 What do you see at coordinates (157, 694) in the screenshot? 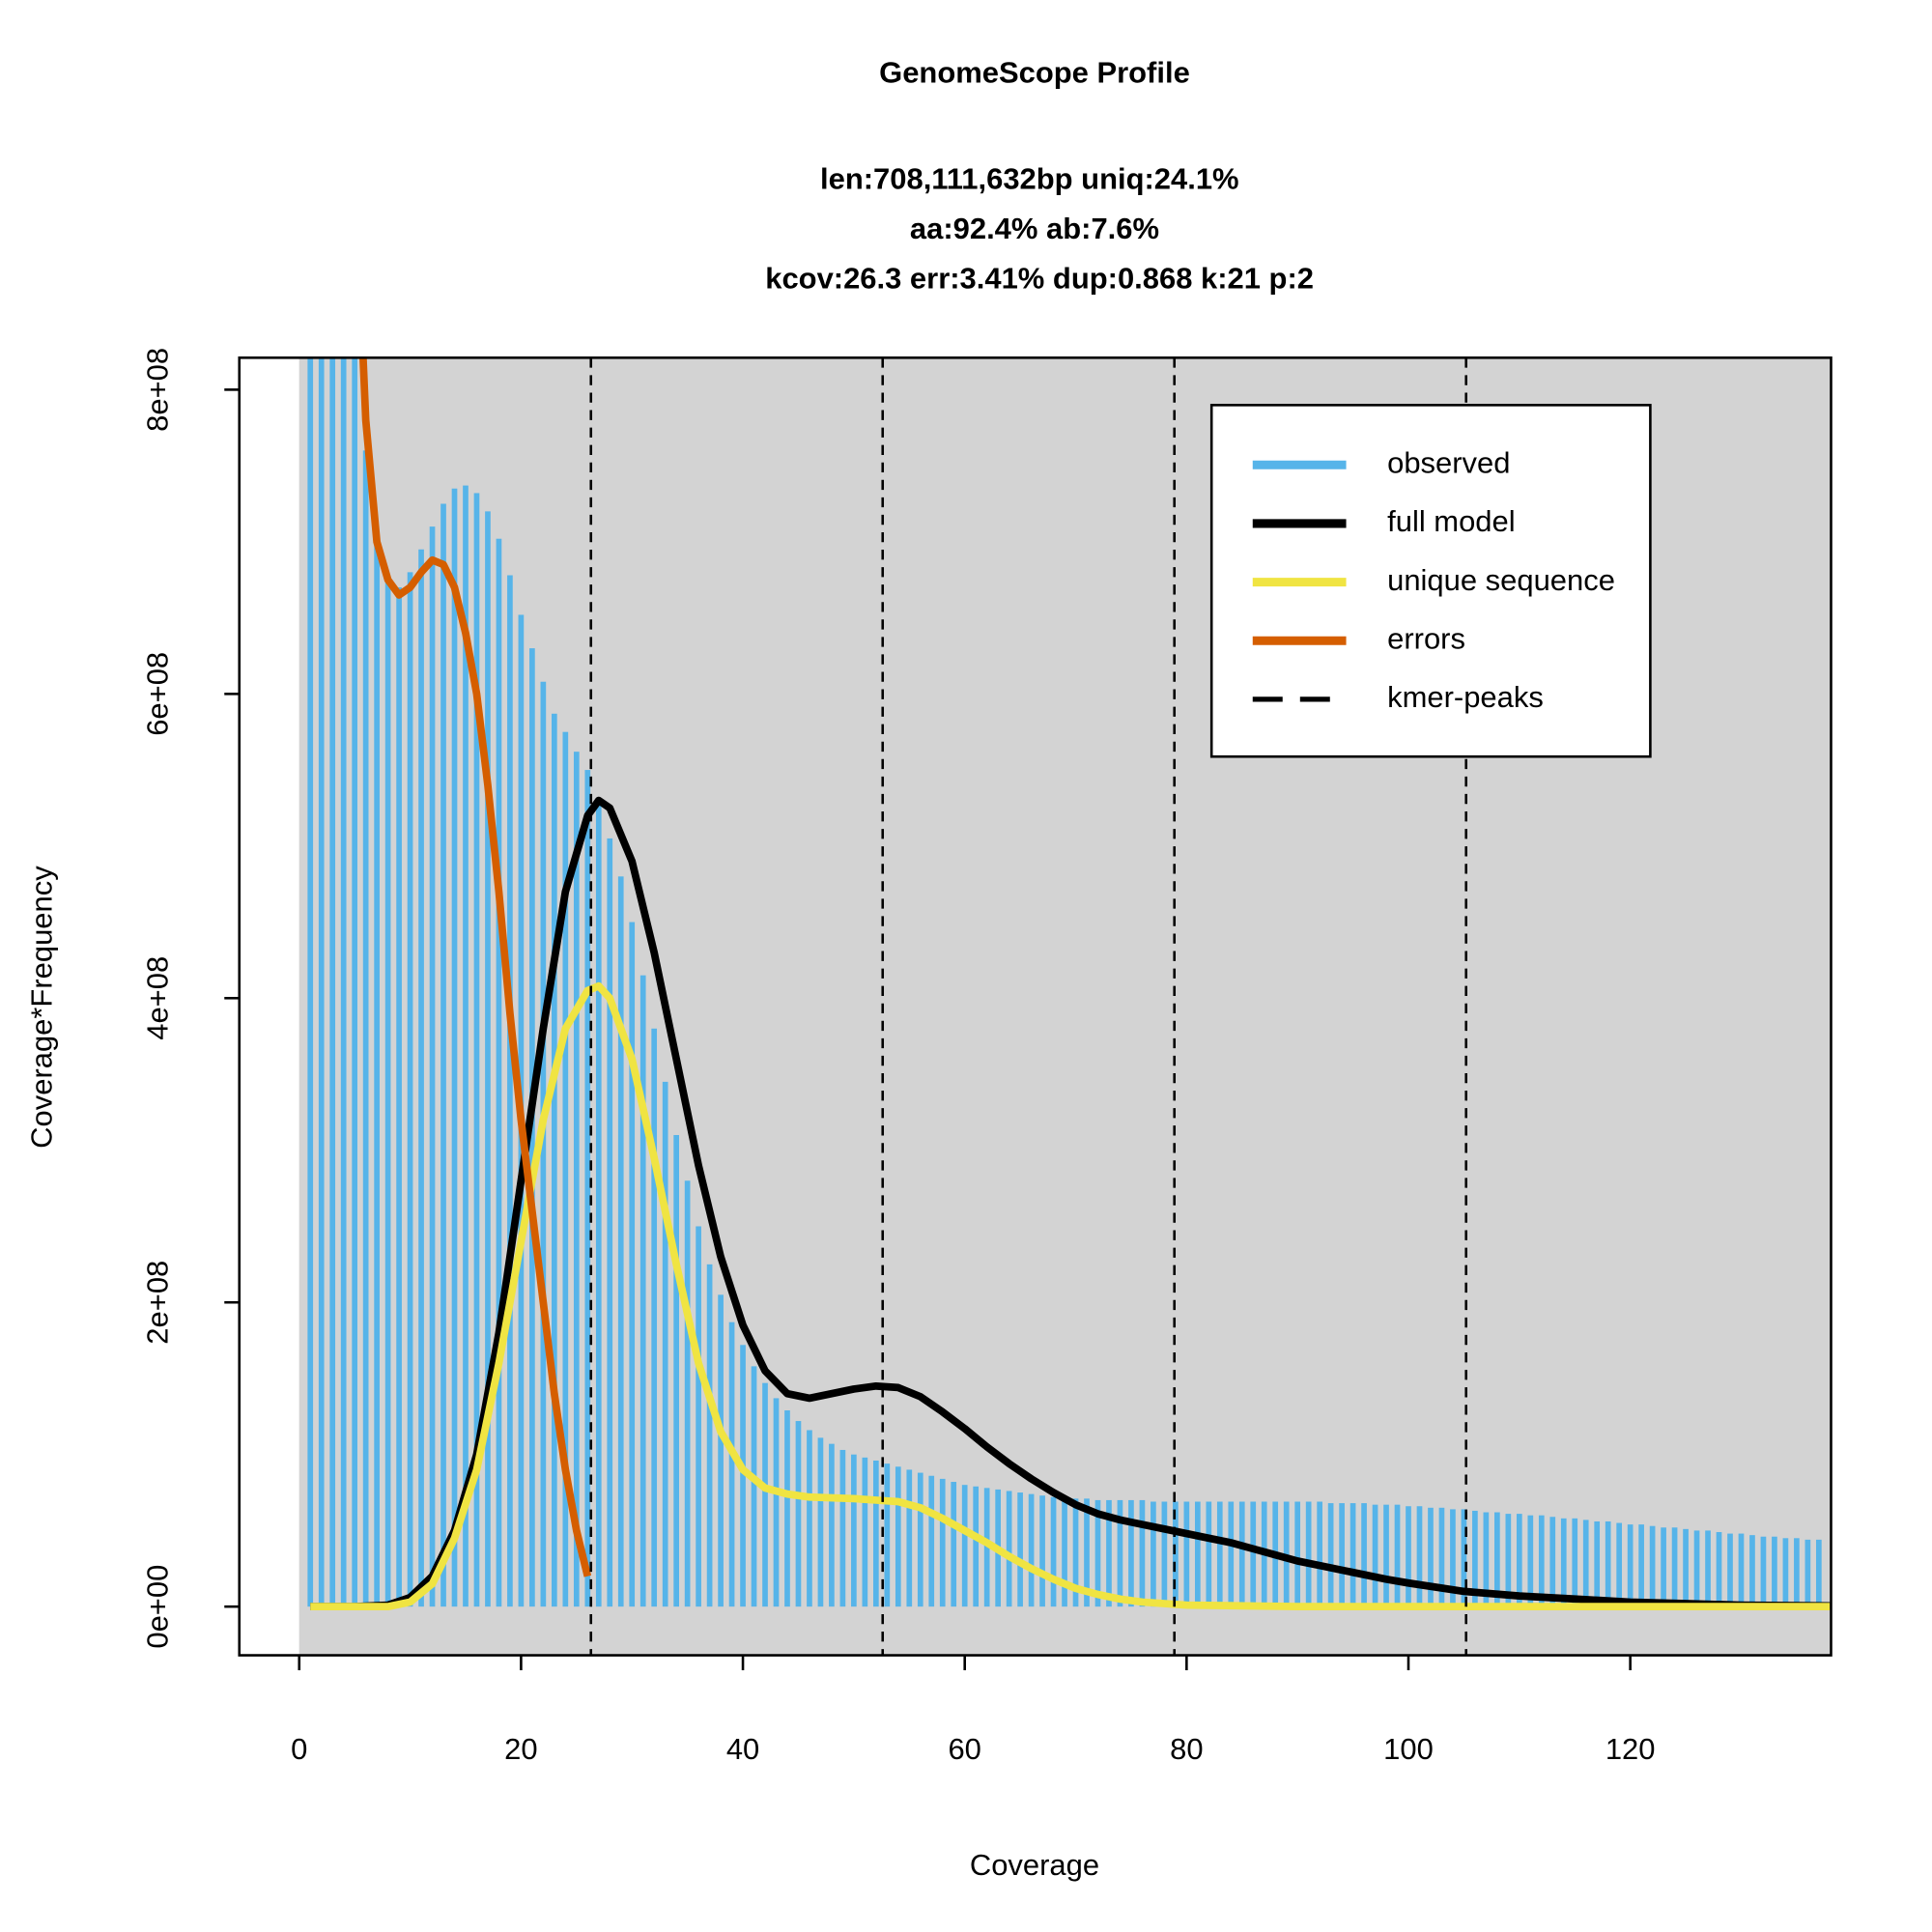
I see `y-tick-label: 6e+08` at bounding box center [157, 694].